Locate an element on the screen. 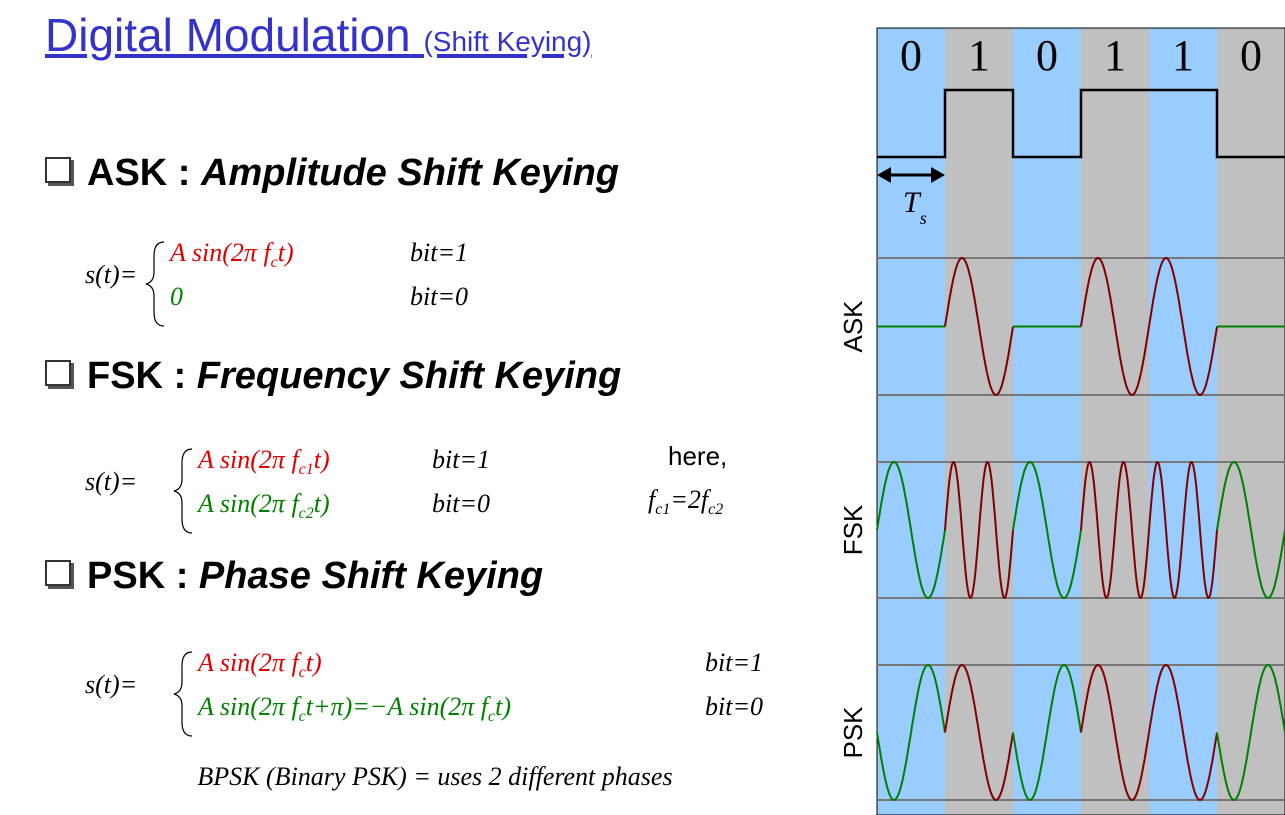 The image size is (1285, 815). note-expr: fc1=2fc2 is located at coordinates (685, 502).